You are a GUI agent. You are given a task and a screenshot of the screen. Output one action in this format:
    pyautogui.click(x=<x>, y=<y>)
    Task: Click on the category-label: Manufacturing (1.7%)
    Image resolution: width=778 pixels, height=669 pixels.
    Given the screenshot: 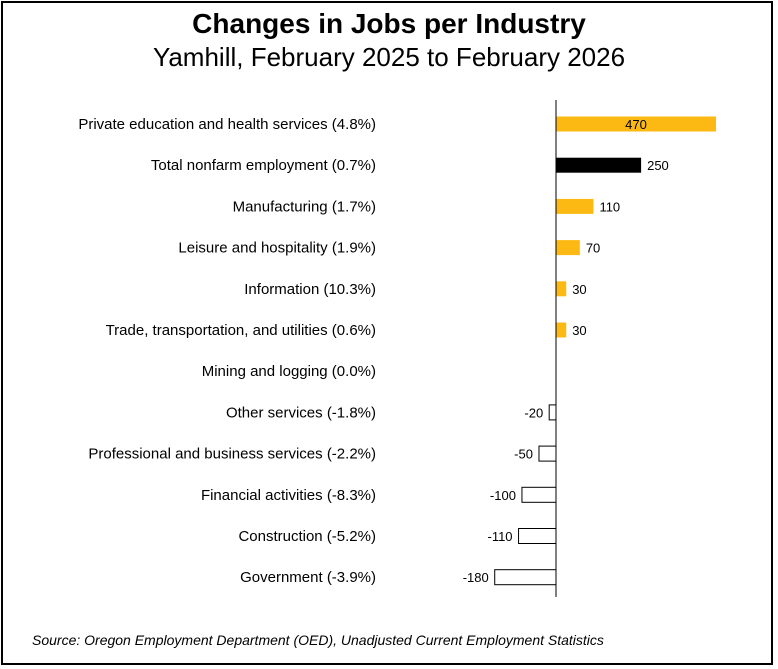 What is the action you would take?
    pyautogui.click(x=304, y=206)
    